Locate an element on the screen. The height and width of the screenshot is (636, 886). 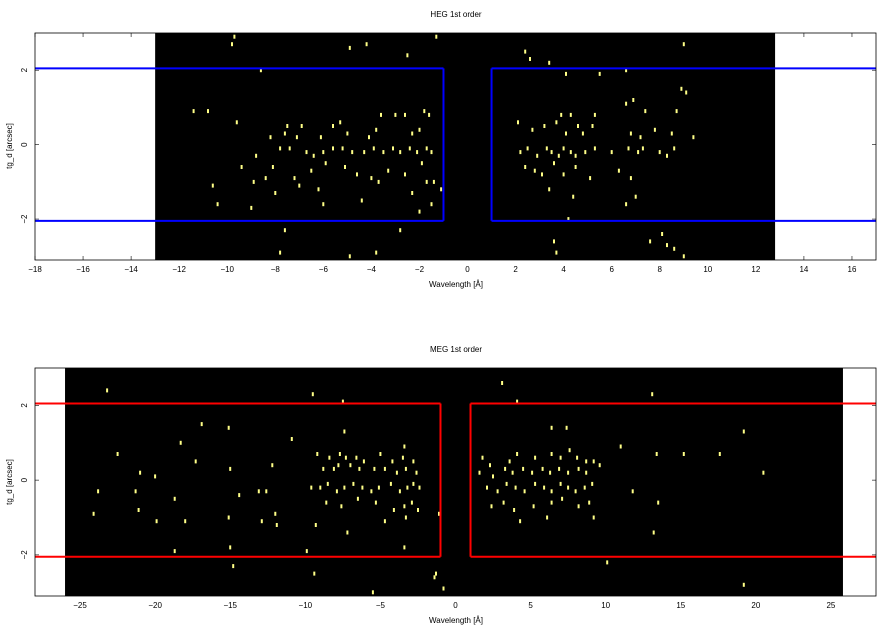
heg-y-axis-label: tg_d [arcsec] is located at coordinates (9, 146).